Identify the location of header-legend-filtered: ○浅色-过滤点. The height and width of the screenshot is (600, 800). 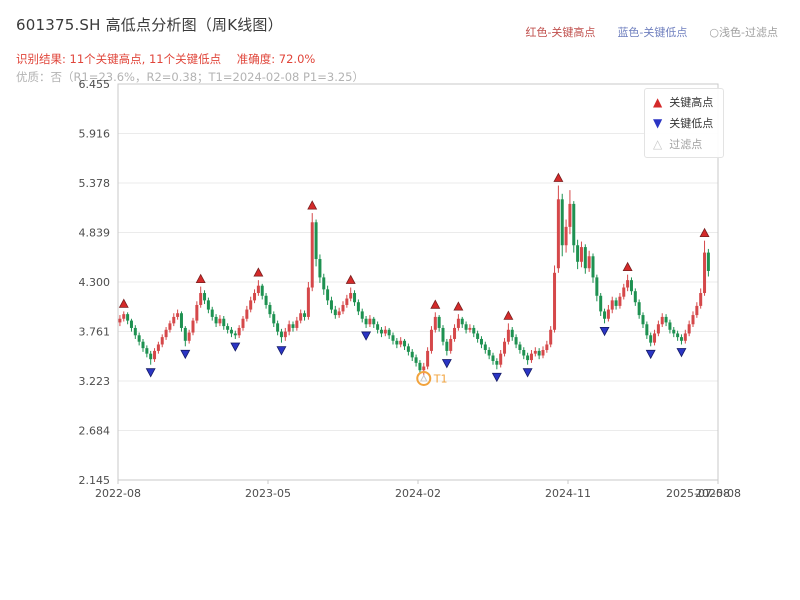
(743, 32).